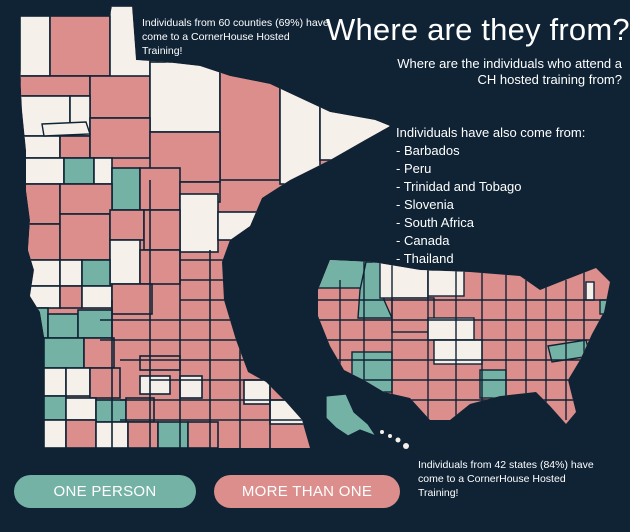  I want to click on country-item: - Canada, so click(423, 240).